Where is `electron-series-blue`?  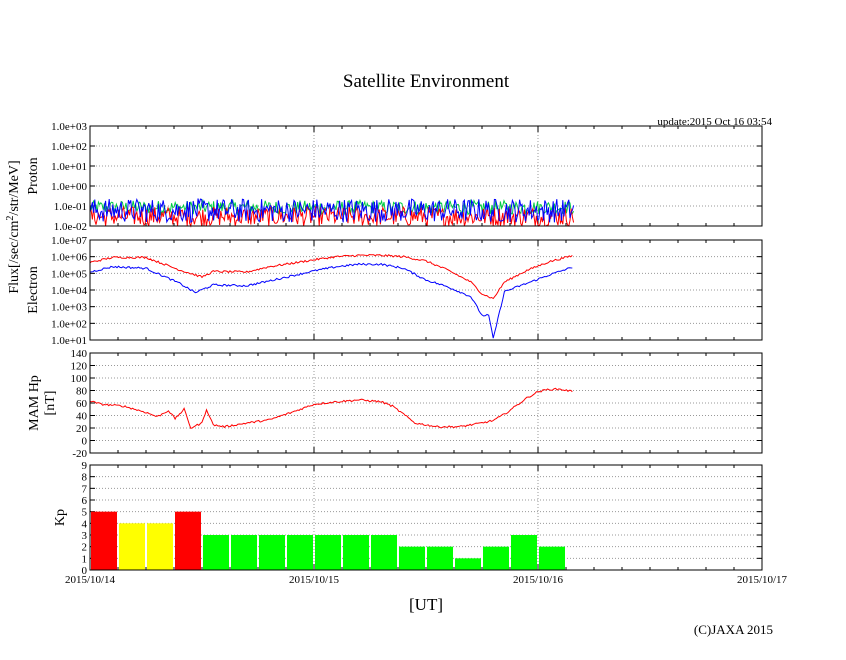 electron-series-blue is located at coordinates (331, 300).